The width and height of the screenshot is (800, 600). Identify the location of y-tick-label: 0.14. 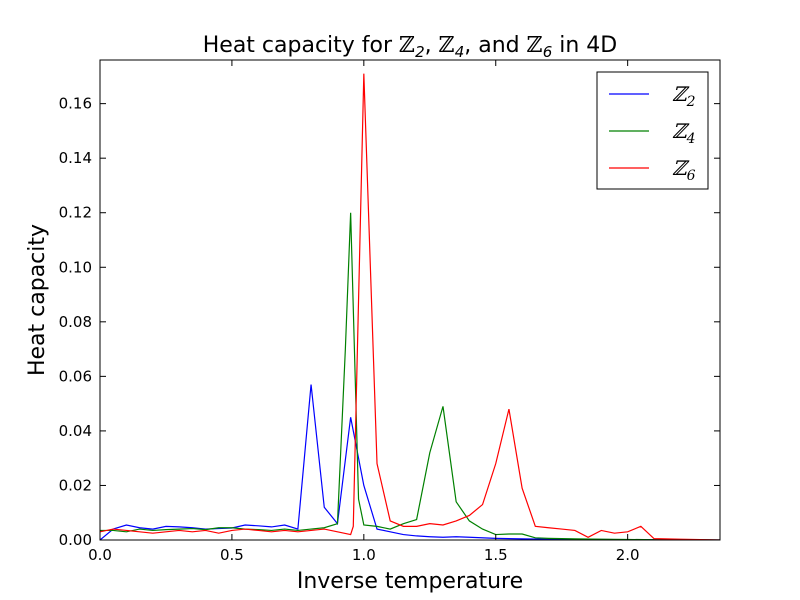
(75, 158).